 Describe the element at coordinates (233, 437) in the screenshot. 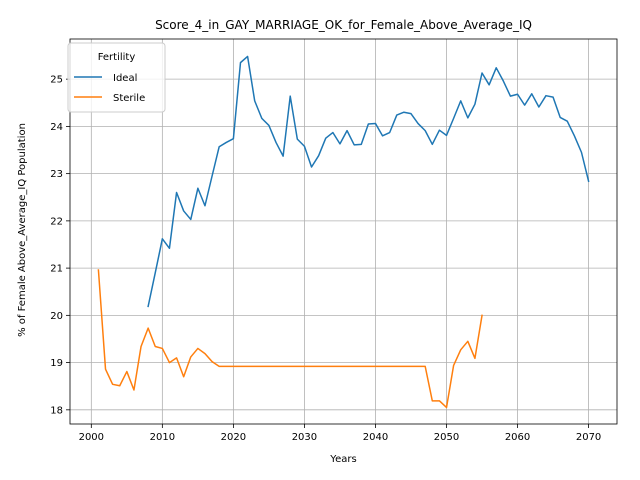

I see `x-tick-label-2020: 2020` at that location.